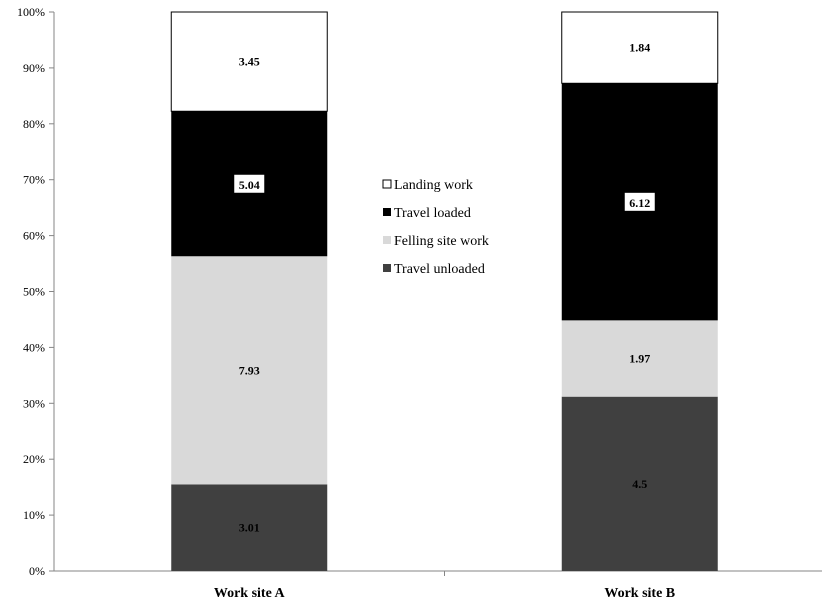 This screenshot has height=601, width=822. I want to click on y-tick-label: 60%, so click(34, 236).